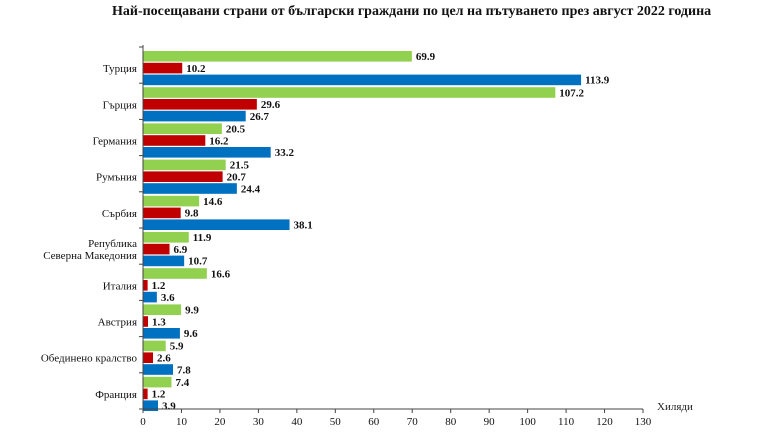  What do you see at coordinates (571, 93) in the screenshot?
I see `data-label: 107.2` at bounding box center [571, 93].